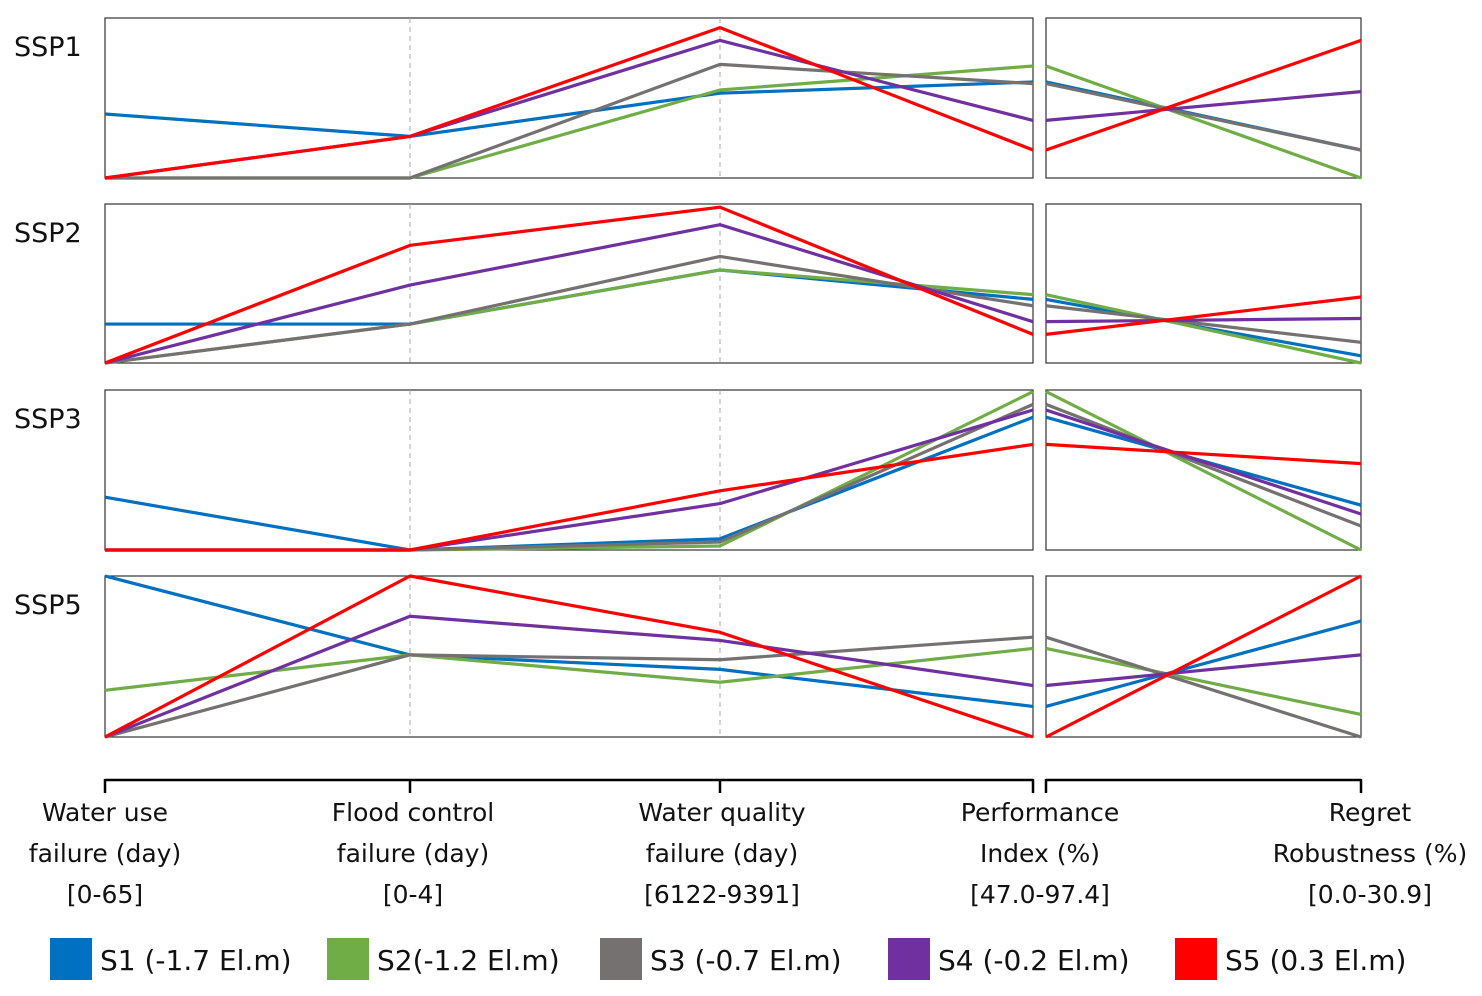 The image size is (1482, 996). I want to click on panel-title: SSP1, so click(48, 47).